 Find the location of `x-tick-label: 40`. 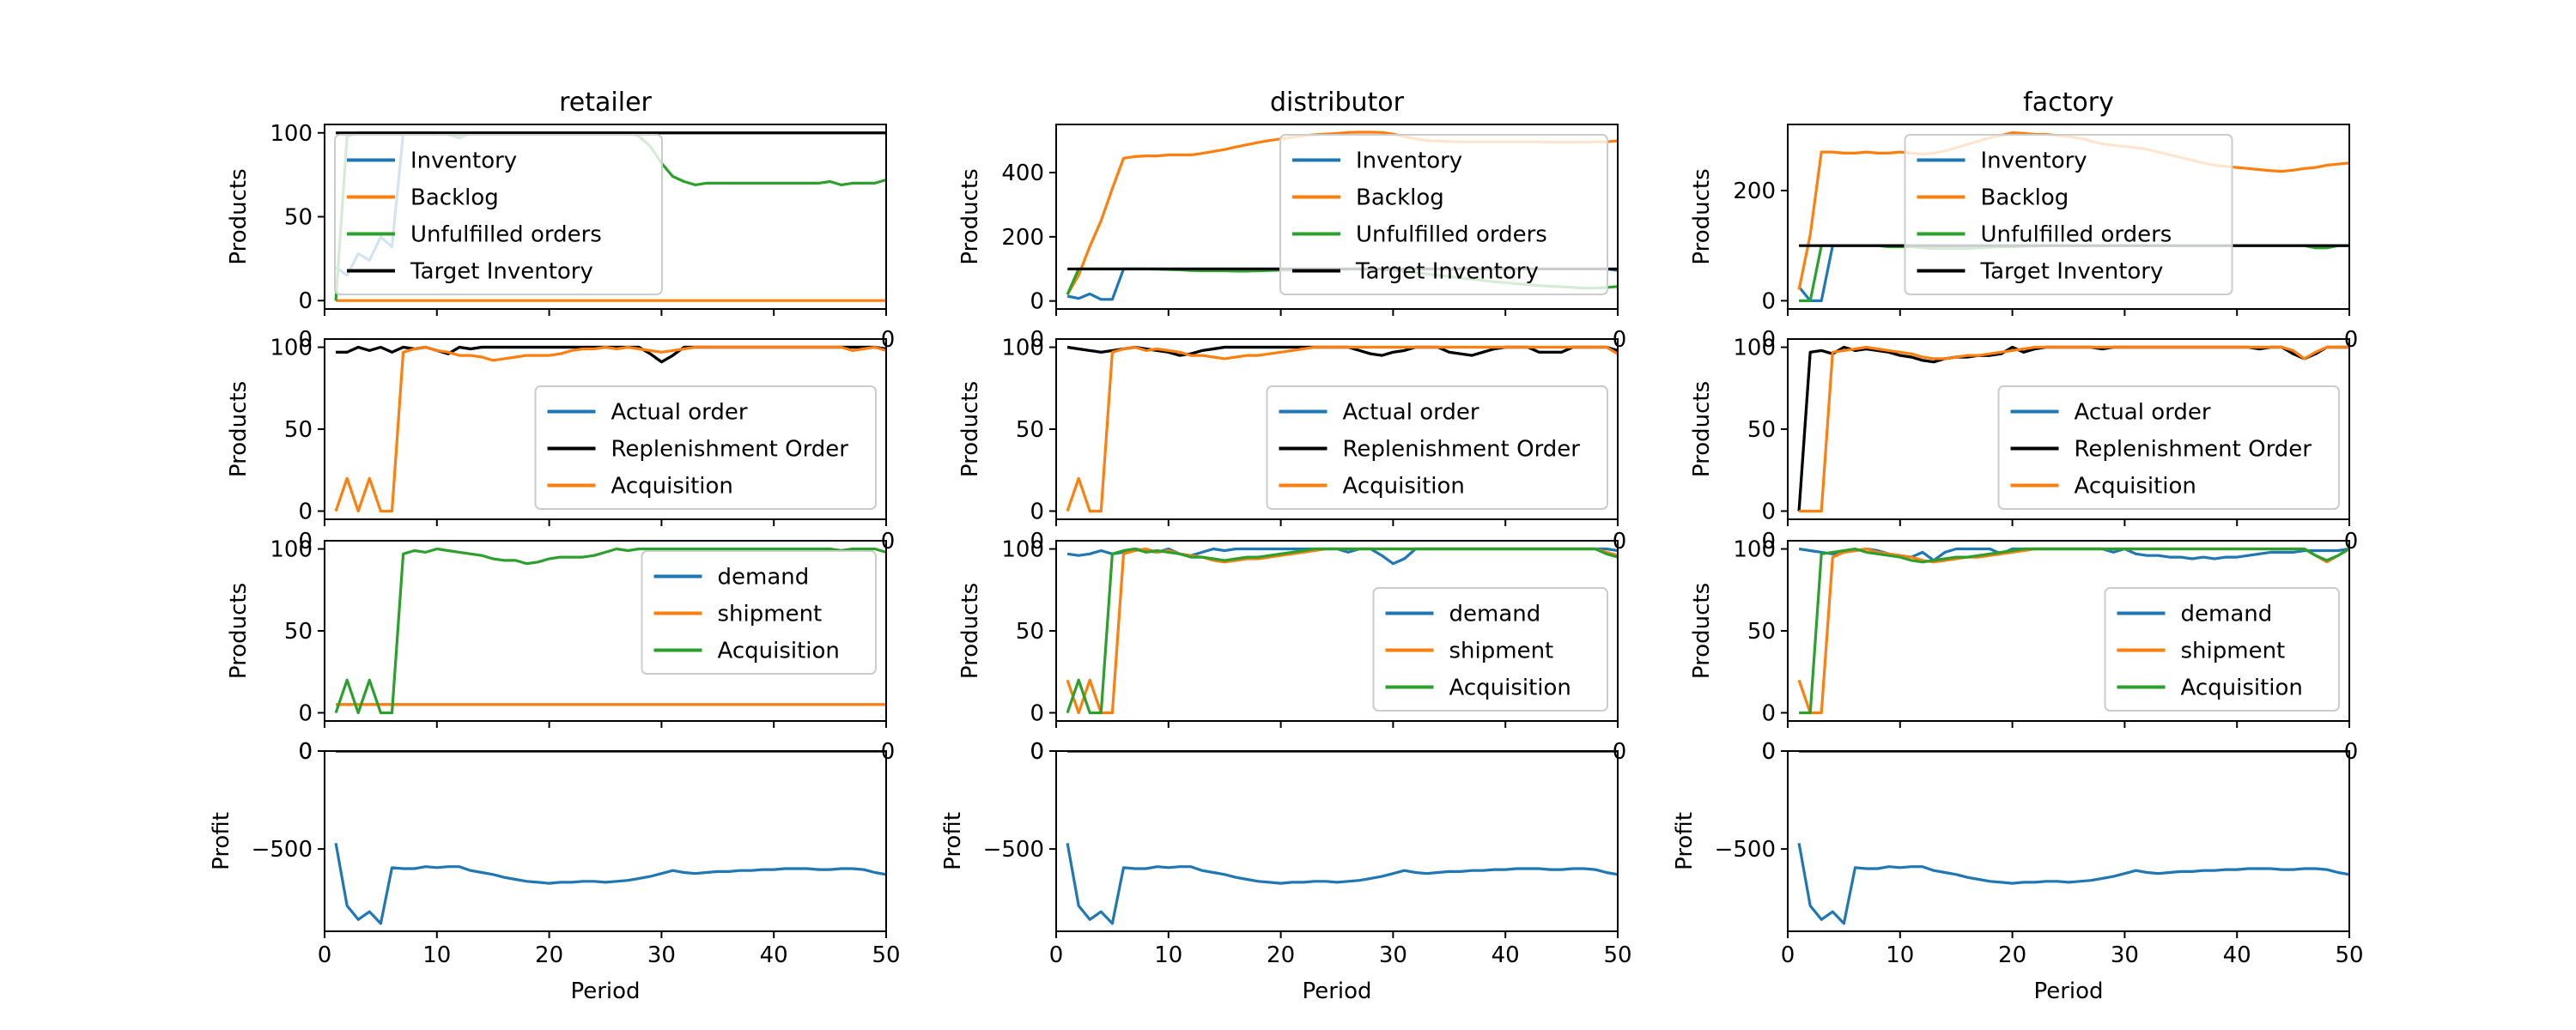

x-tick-label: 40 is located at coordinates (2237, 955).